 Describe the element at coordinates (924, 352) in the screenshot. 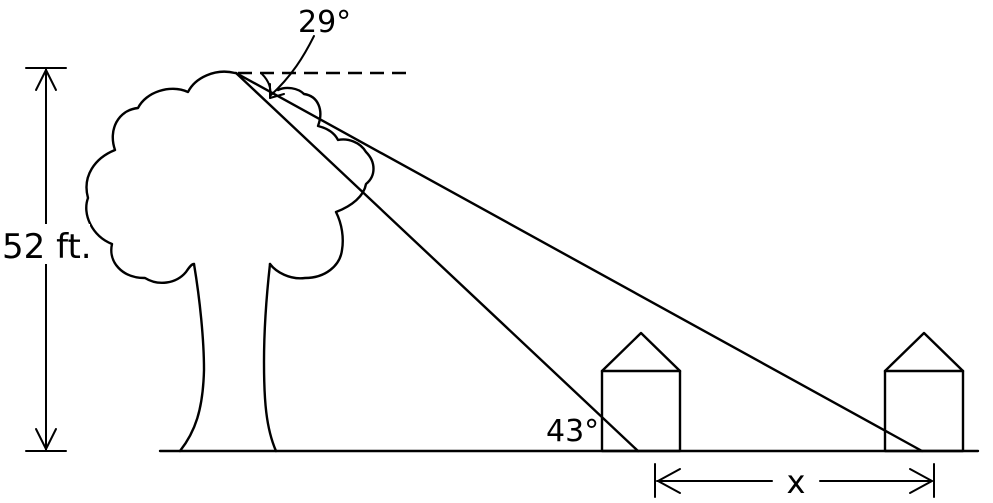

I see `house-far-roof` at that location.